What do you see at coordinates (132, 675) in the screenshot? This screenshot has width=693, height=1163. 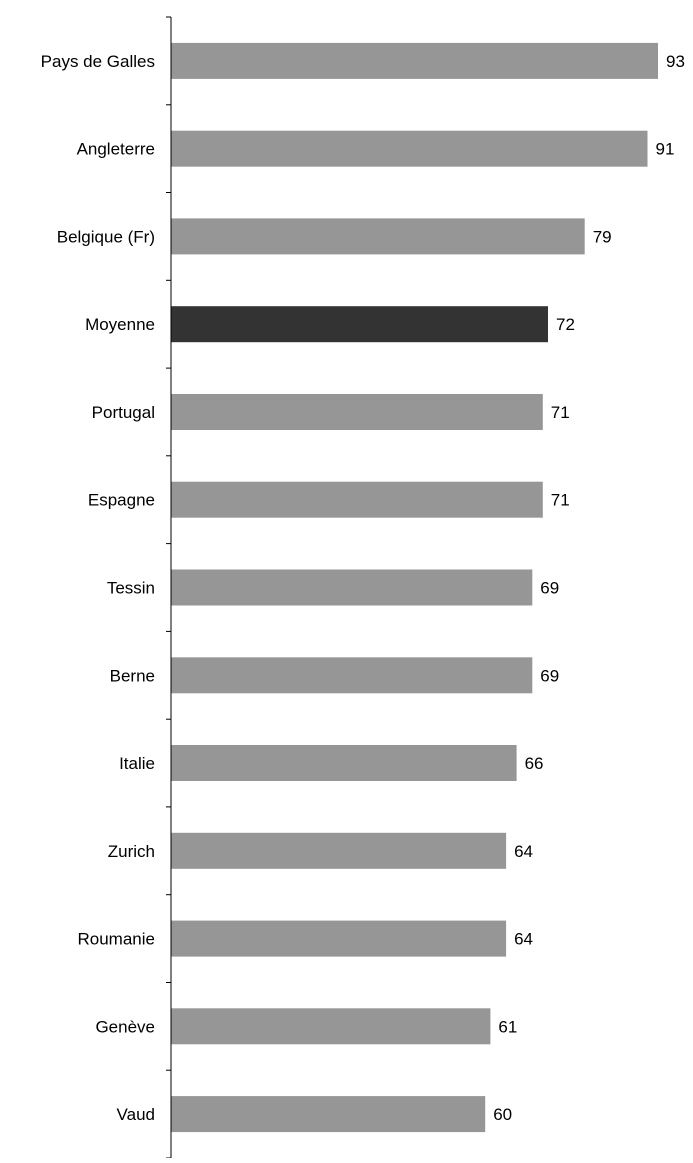 I see `category-label-berne: Berne` at bounding box center [132, 675].